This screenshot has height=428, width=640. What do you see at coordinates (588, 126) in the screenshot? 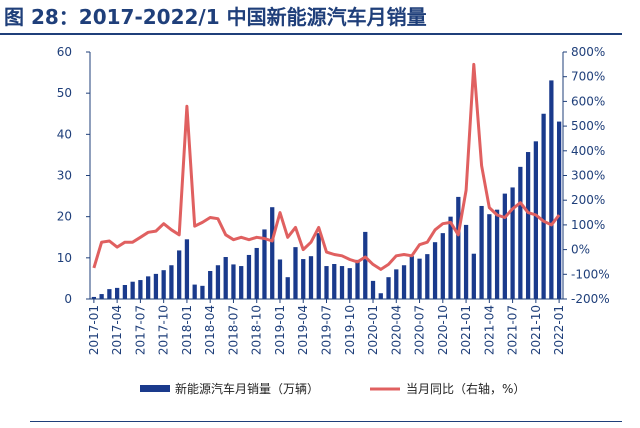
I see `y-right-tick-500: 500%` at bounding box center [588, 126].